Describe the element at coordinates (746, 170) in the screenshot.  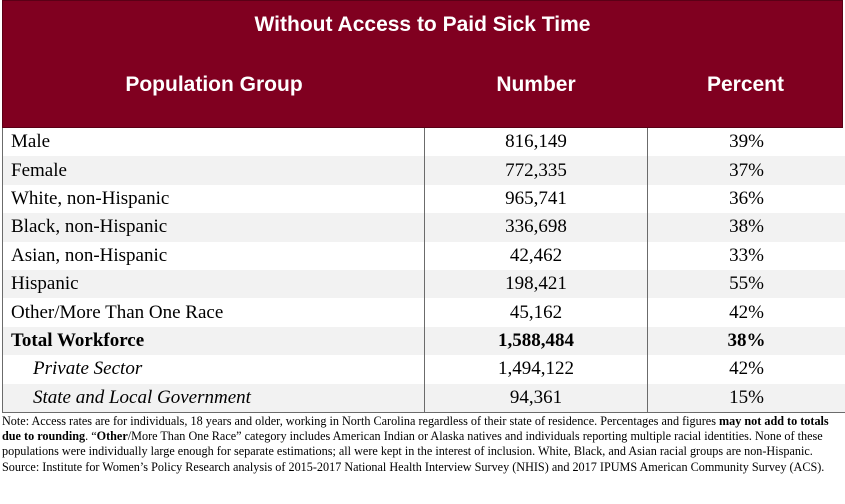
I see `row-percent: 37%` at that location.